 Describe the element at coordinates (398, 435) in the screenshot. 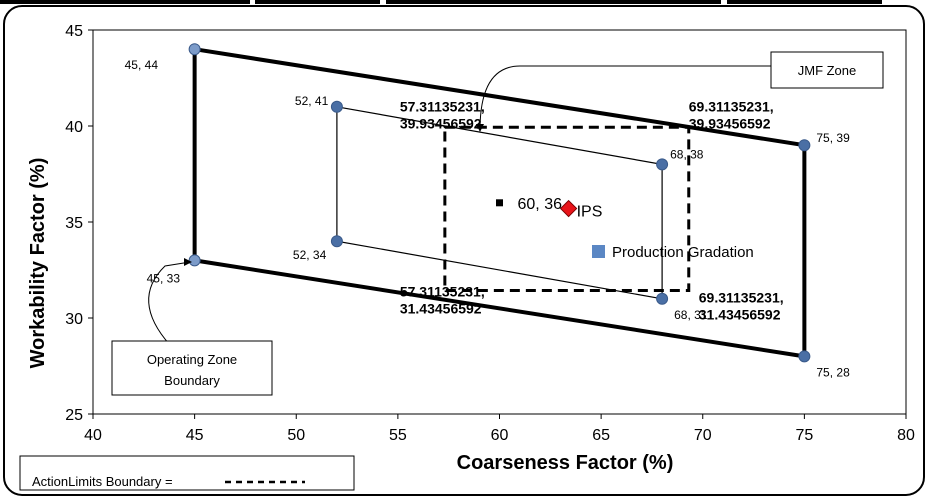

I see `x-tick-label: 55` at that location.